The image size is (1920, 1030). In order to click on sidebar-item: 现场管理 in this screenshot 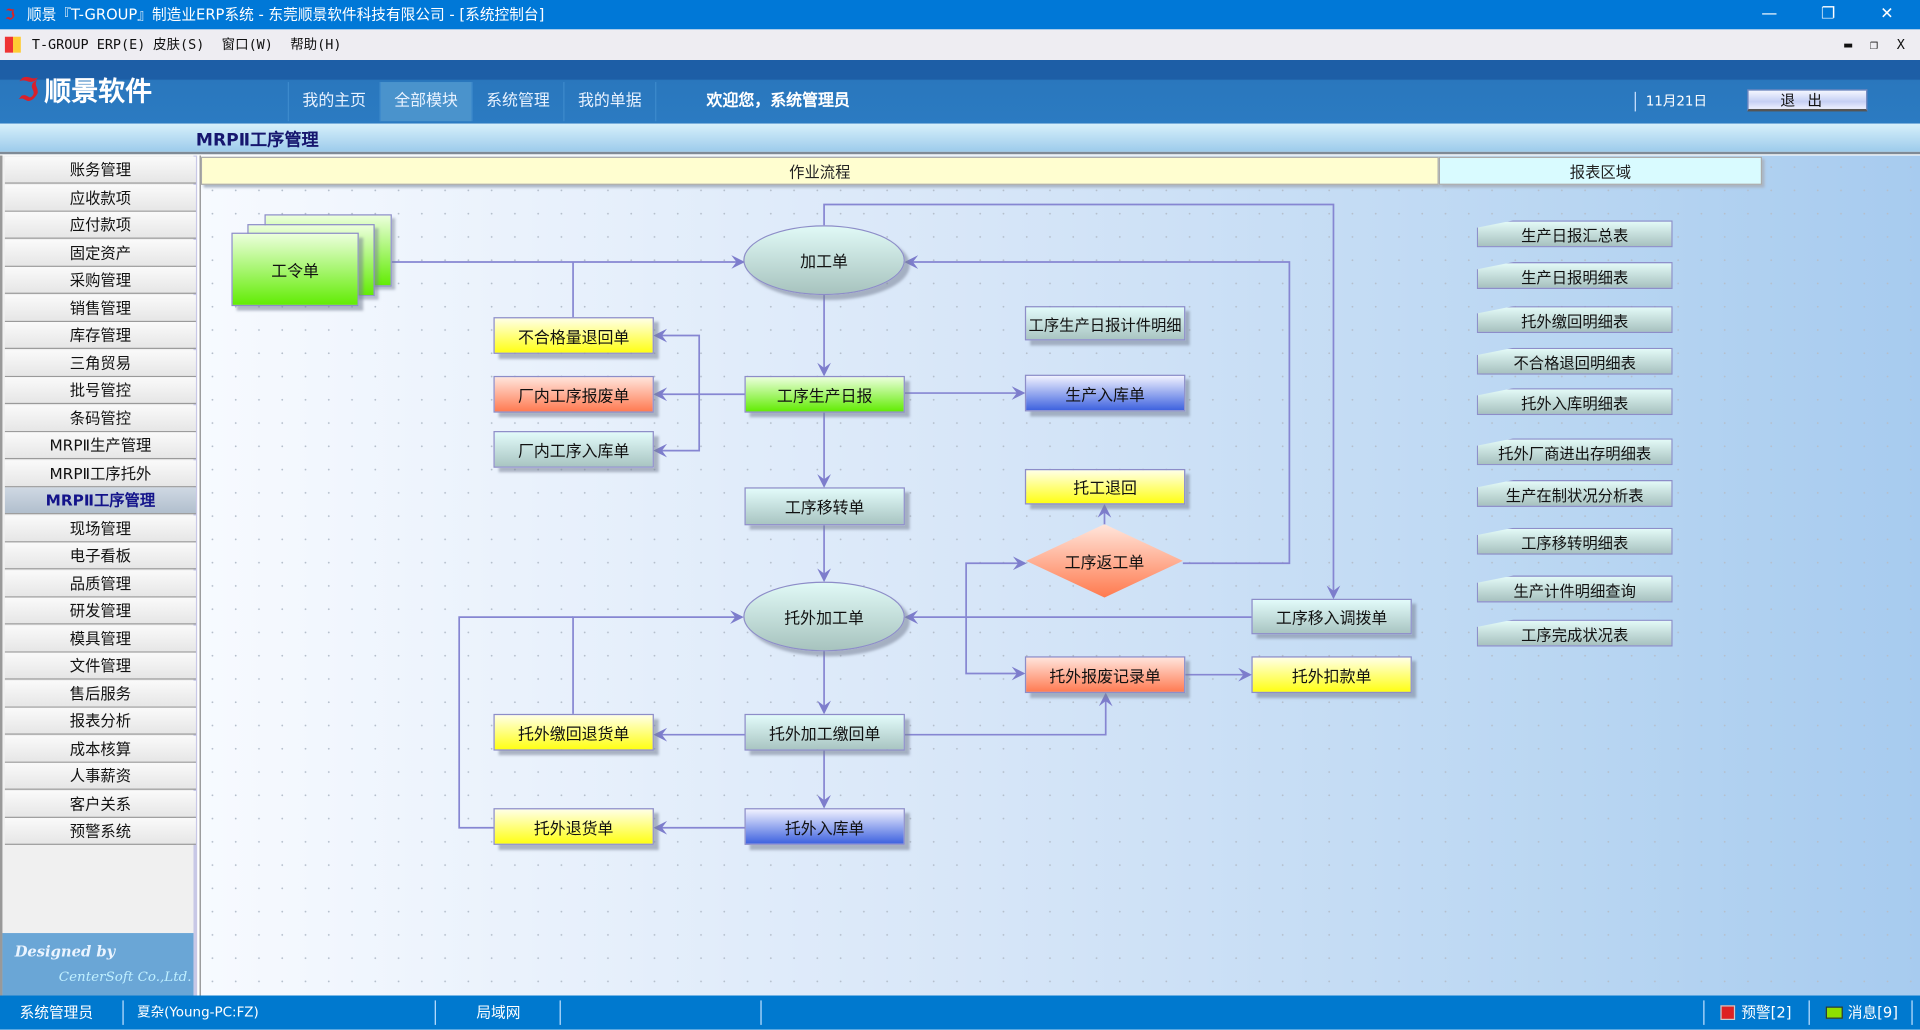, I will do `click(100, 528)`.